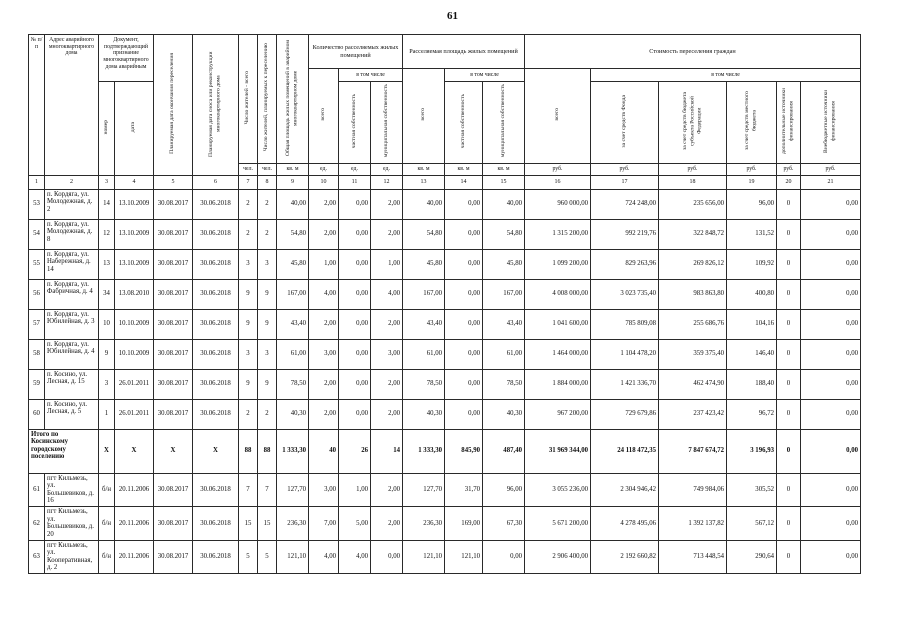 The height and width of the screenshot is (640, 905). What do you see at coordinates (557, 451) in the screenshot?
I see `summary-cell: 31 969 344,00` at bounding box center [557, 451].